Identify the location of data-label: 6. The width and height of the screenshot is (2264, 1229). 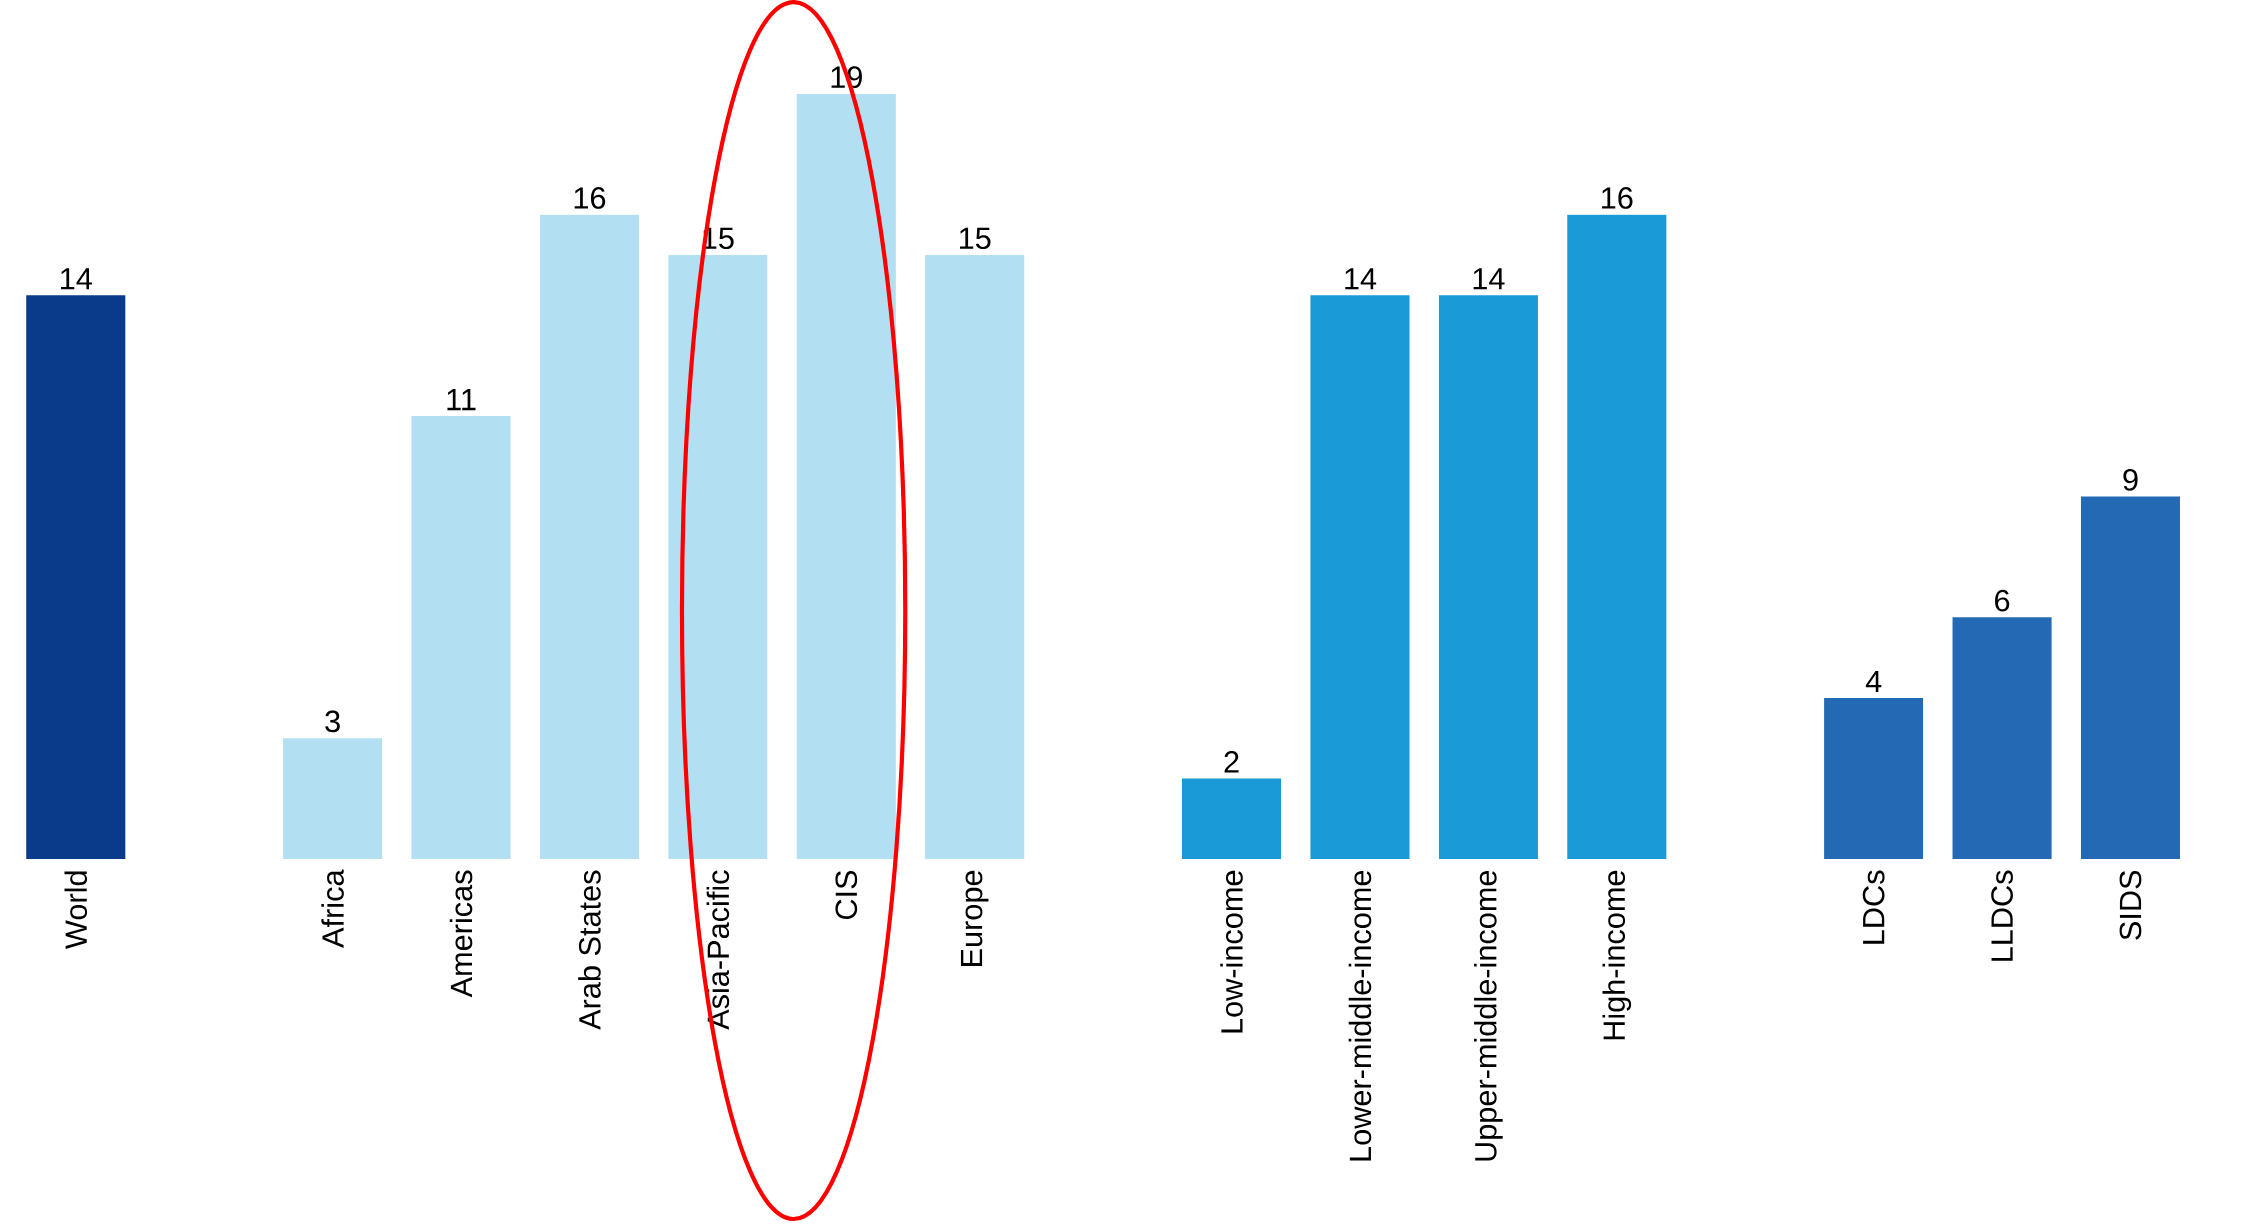
(2002, 600).